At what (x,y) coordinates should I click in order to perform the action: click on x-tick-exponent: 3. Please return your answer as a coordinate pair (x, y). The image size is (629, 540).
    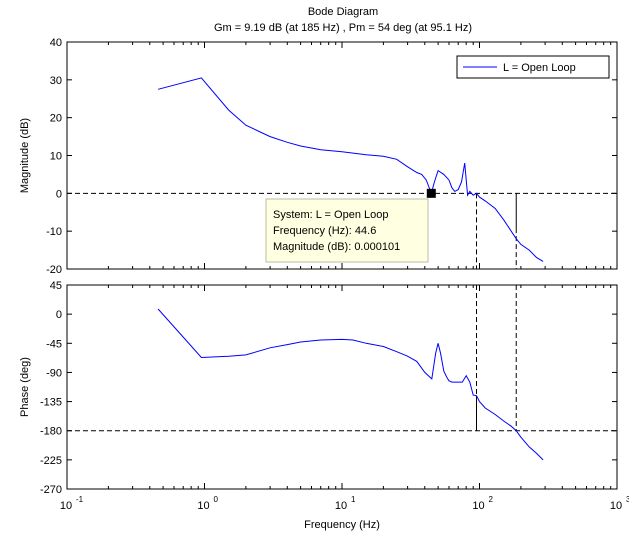
    Looking at the image, I should click on (627, 499).